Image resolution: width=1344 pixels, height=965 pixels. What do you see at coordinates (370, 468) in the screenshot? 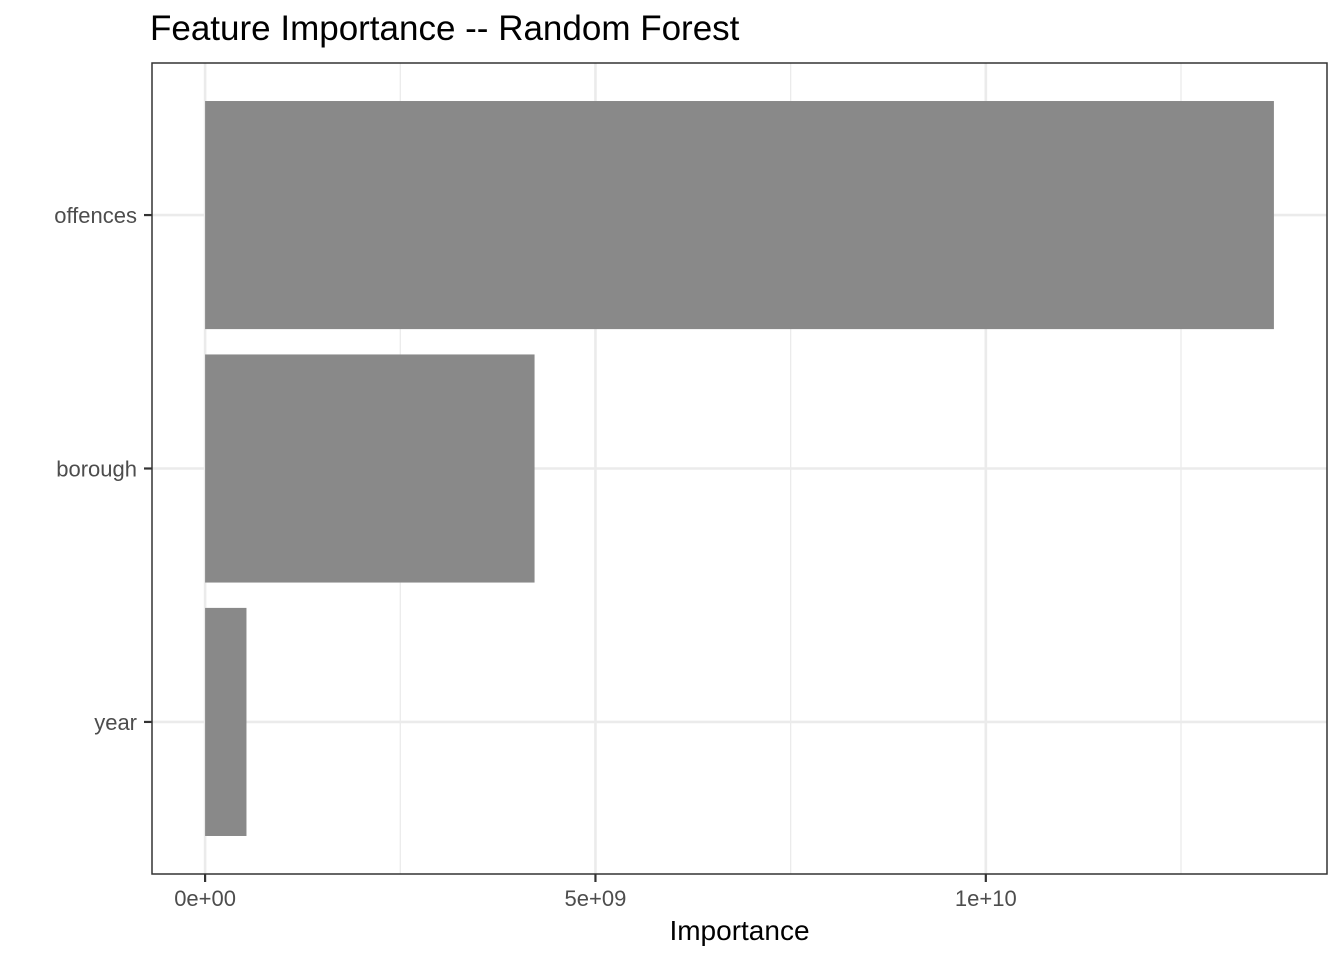
I see `bar-borough` at bounding box center [370, 468].